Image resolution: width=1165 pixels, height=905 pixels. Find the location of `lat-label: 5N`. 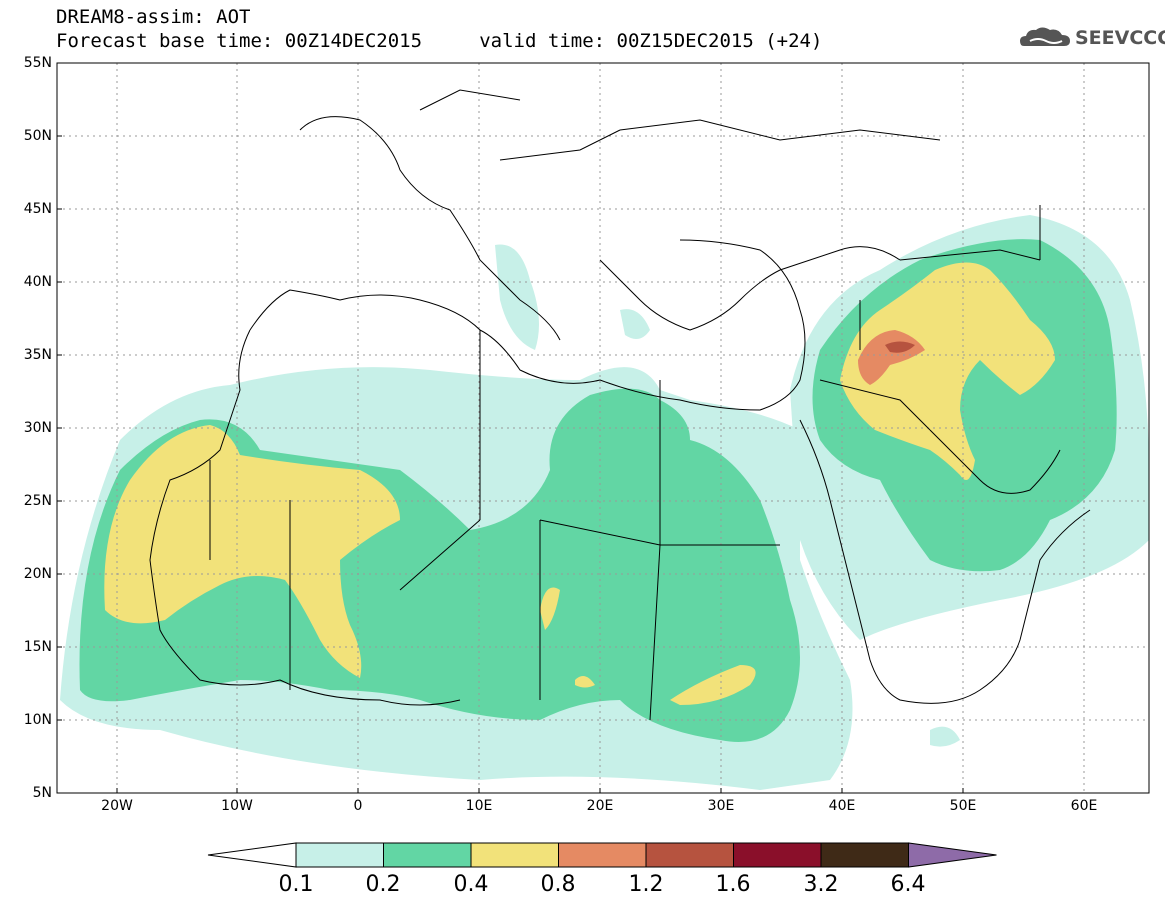

lat-label: 5N is located at coordinates (42, 793).